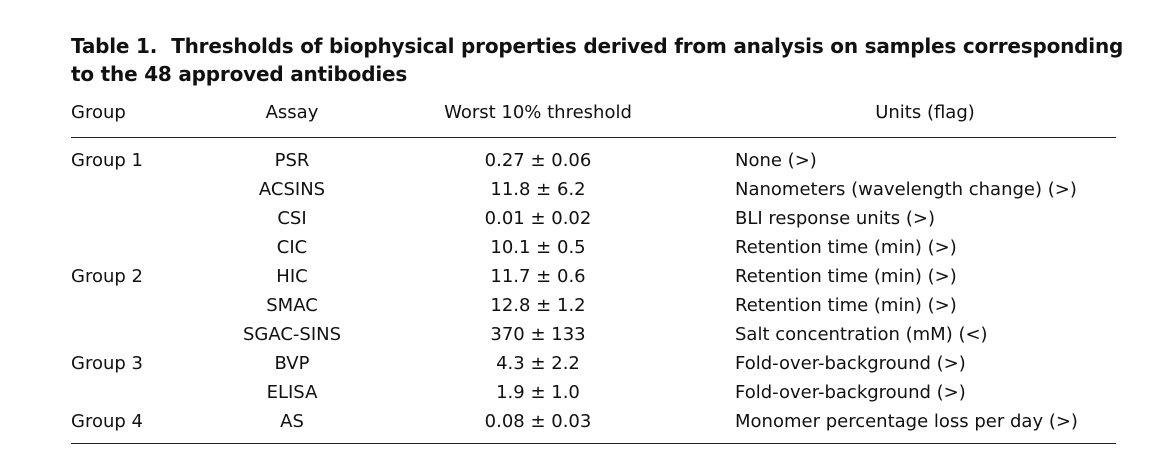 This screenshot has width=1174, height=470. I want to click on cell-units: None (>), so click(776, 160).